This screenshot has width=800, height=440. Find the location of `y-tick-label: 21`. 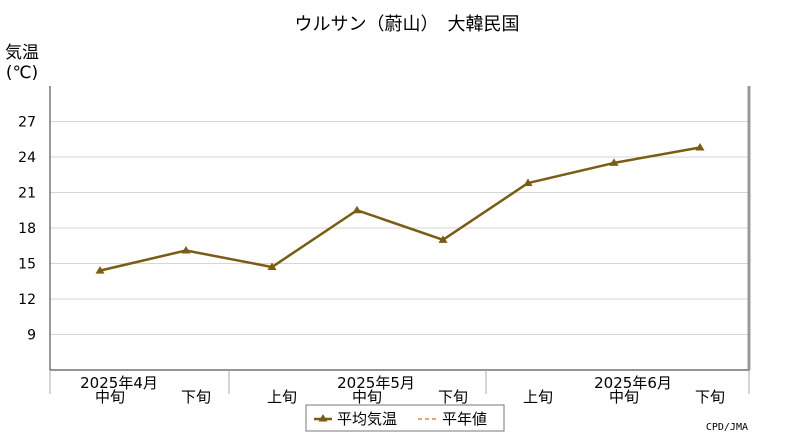

y-tick-label: 21 is located at coordinates (27, 194).